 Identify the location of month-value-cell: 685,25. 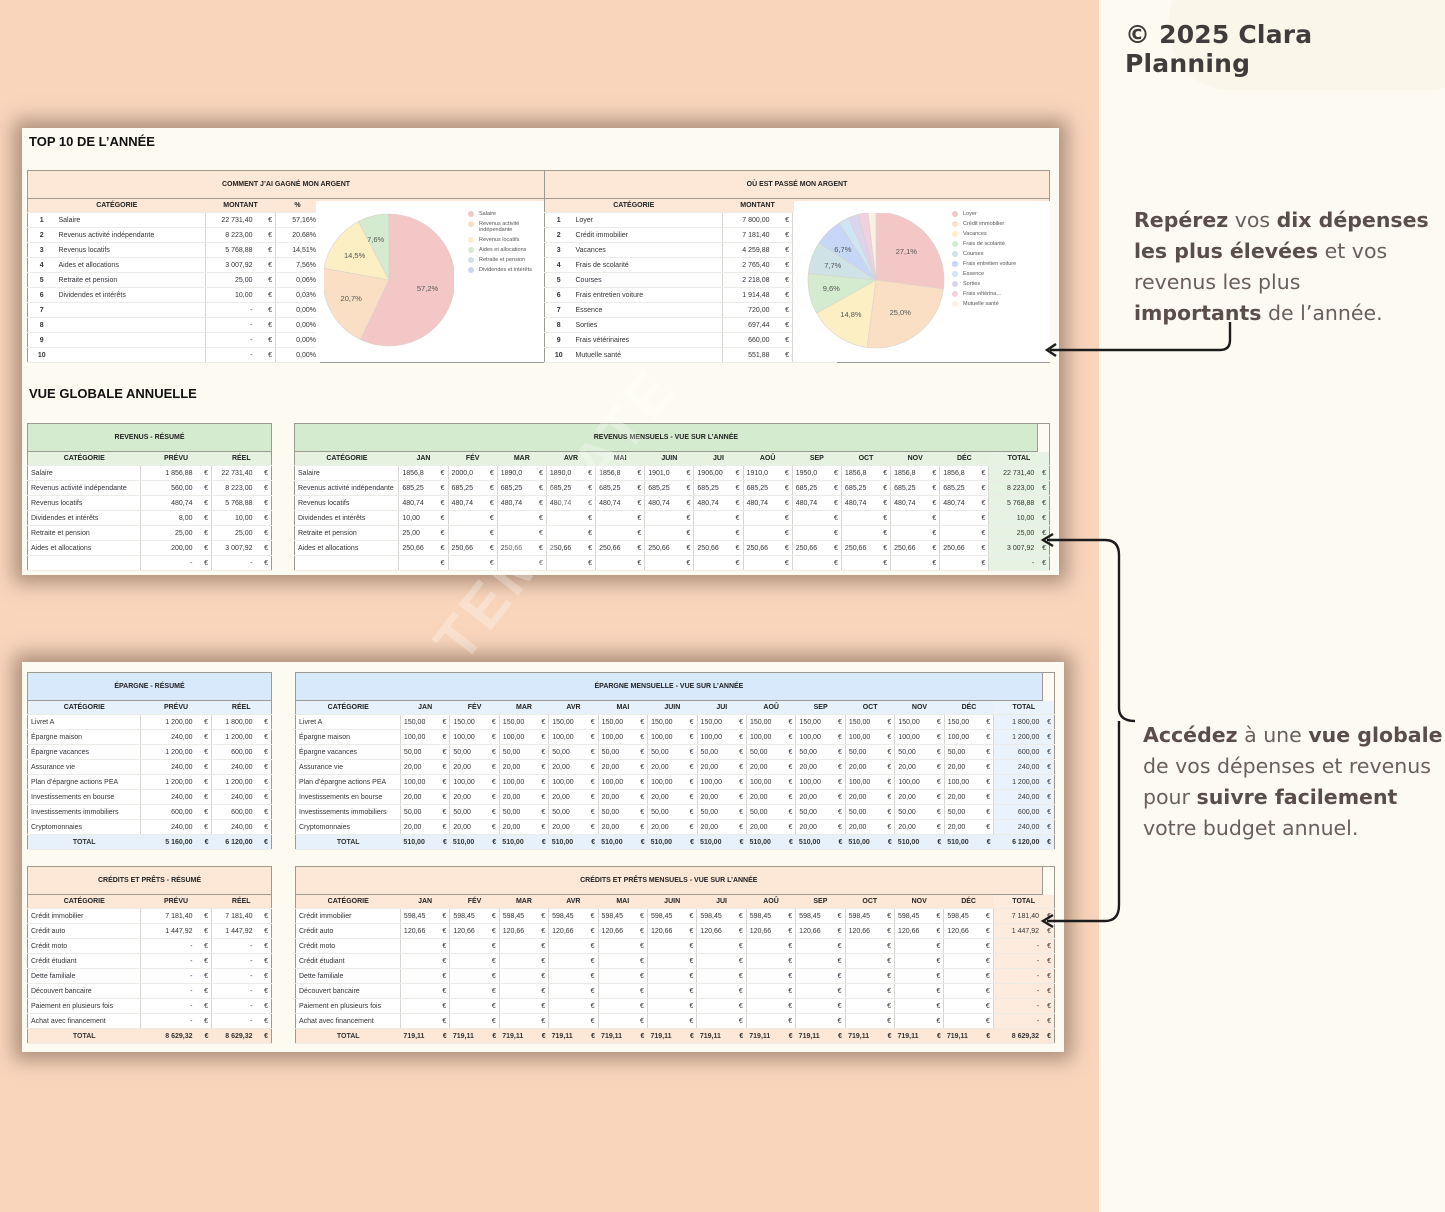
(613, 488).